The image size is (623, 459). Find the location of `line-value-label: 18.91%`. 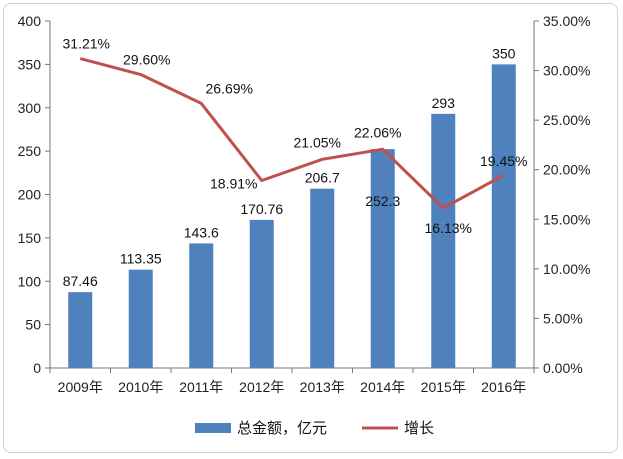

line-value-label: 18.91% is located at coordinates (233, 184).